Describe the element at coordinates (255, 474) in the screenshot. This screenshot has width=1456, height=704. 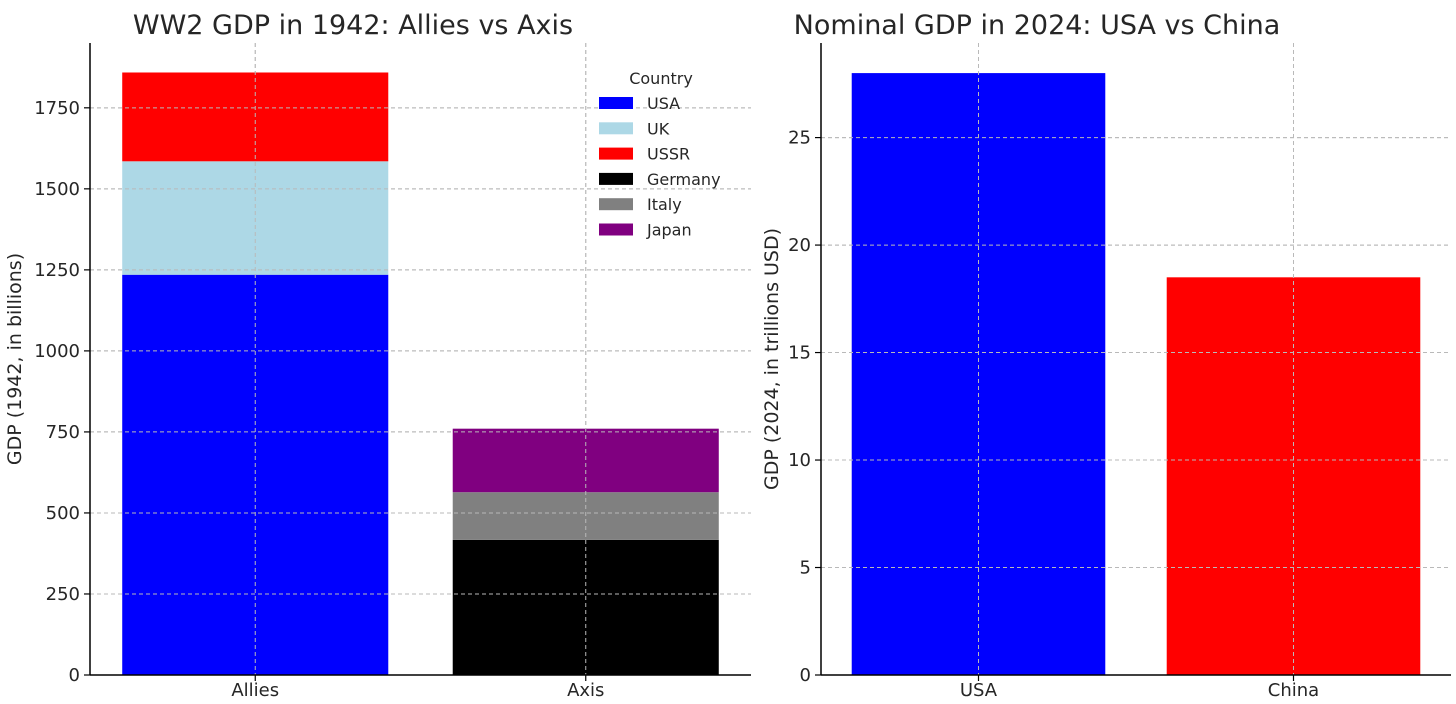
I see `bar-allies-usa` at that location.